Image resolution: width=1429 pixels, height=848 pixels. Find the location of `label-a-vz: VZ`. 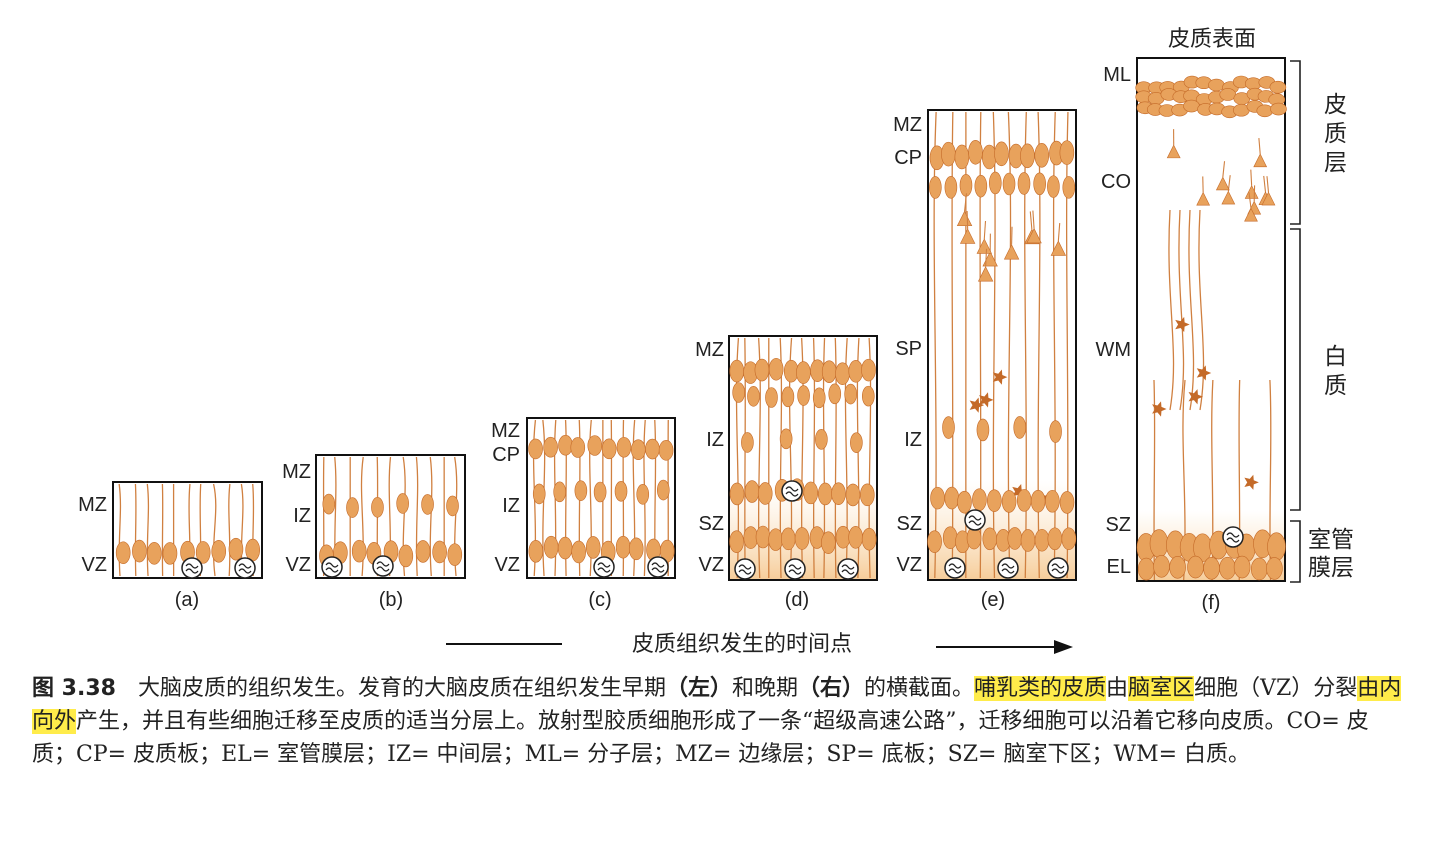

label-a-vz: VZ is located at coordinates (94, 565).